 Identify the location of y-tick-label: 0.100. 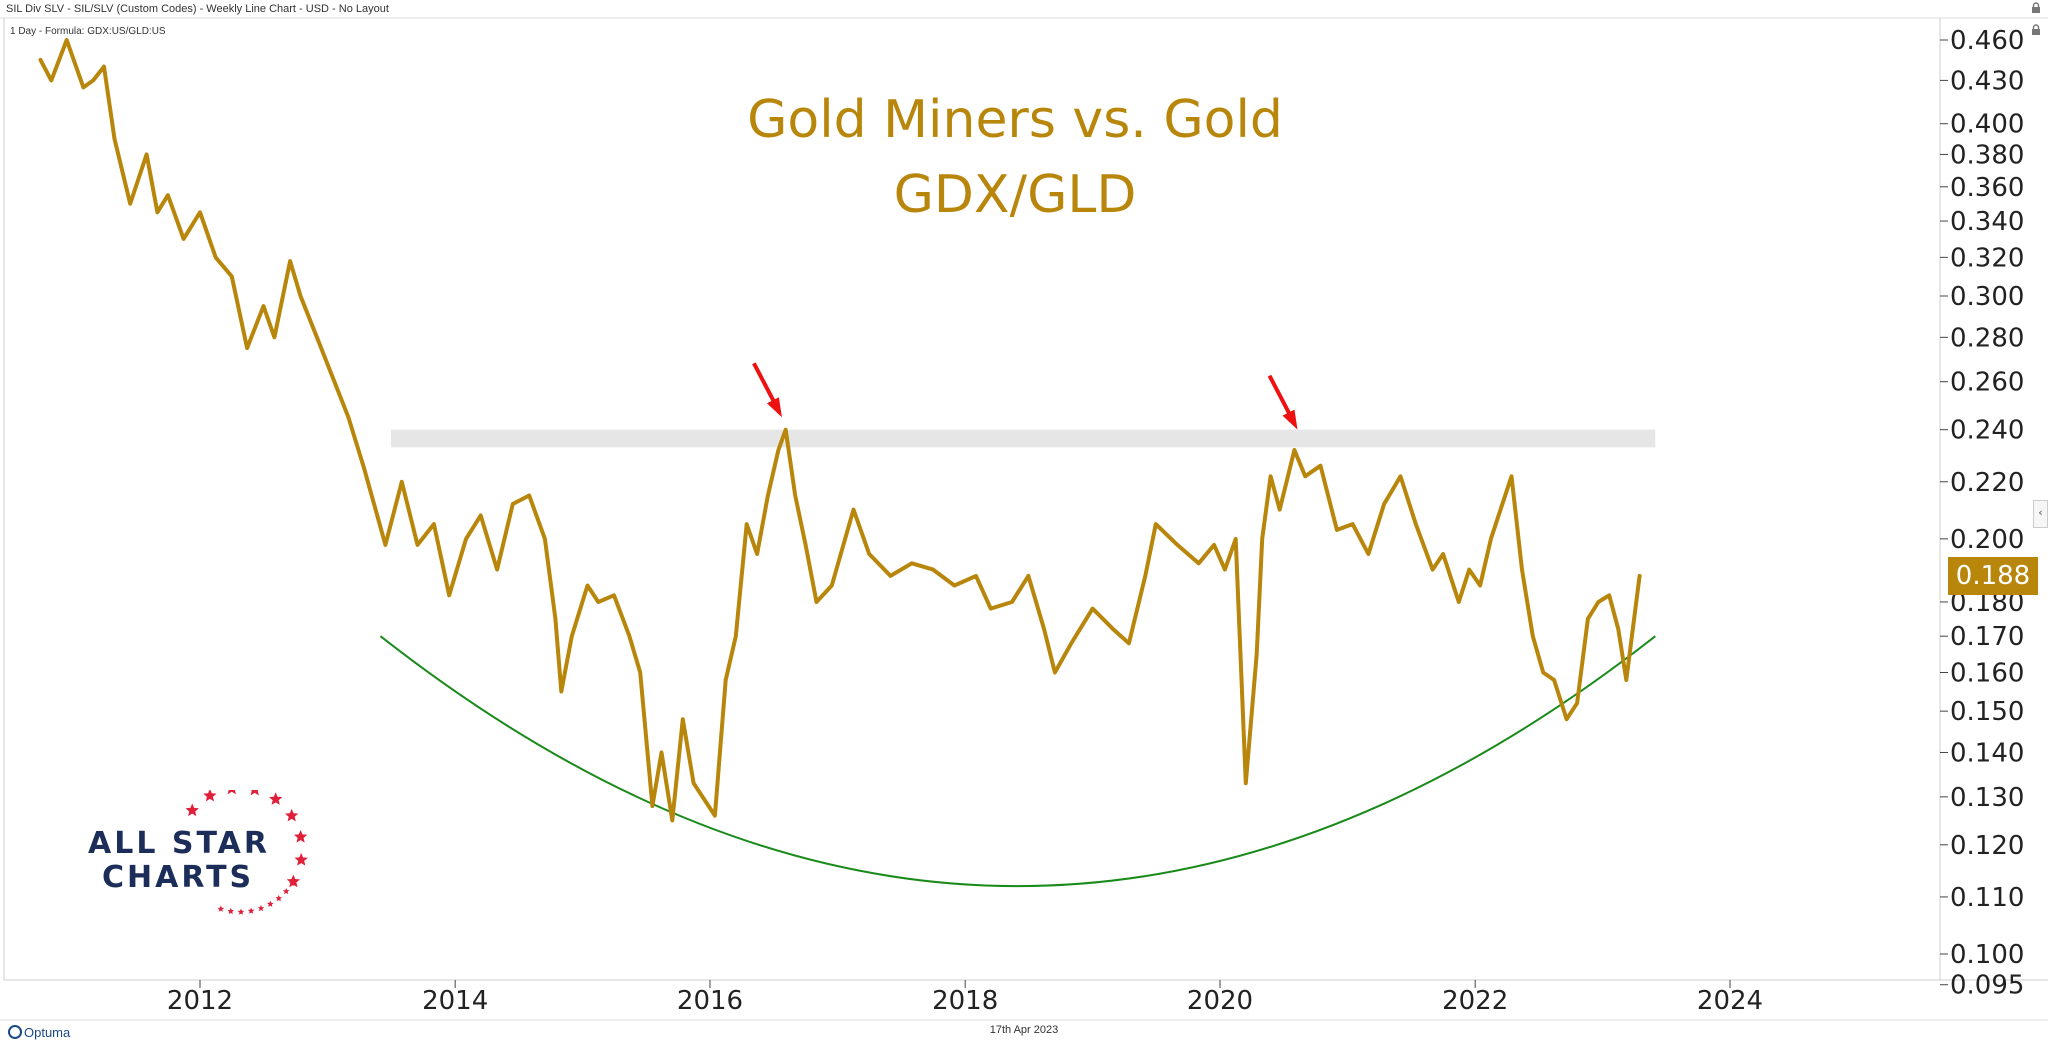
(1987, 955).